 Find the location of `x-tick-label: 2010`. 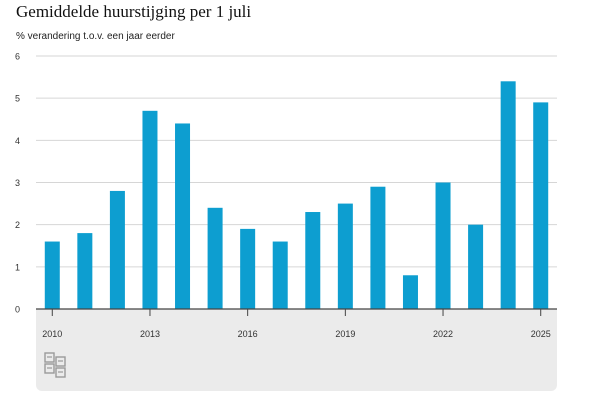

x-tick-label: 2010 is located at coordinates (52, 334).